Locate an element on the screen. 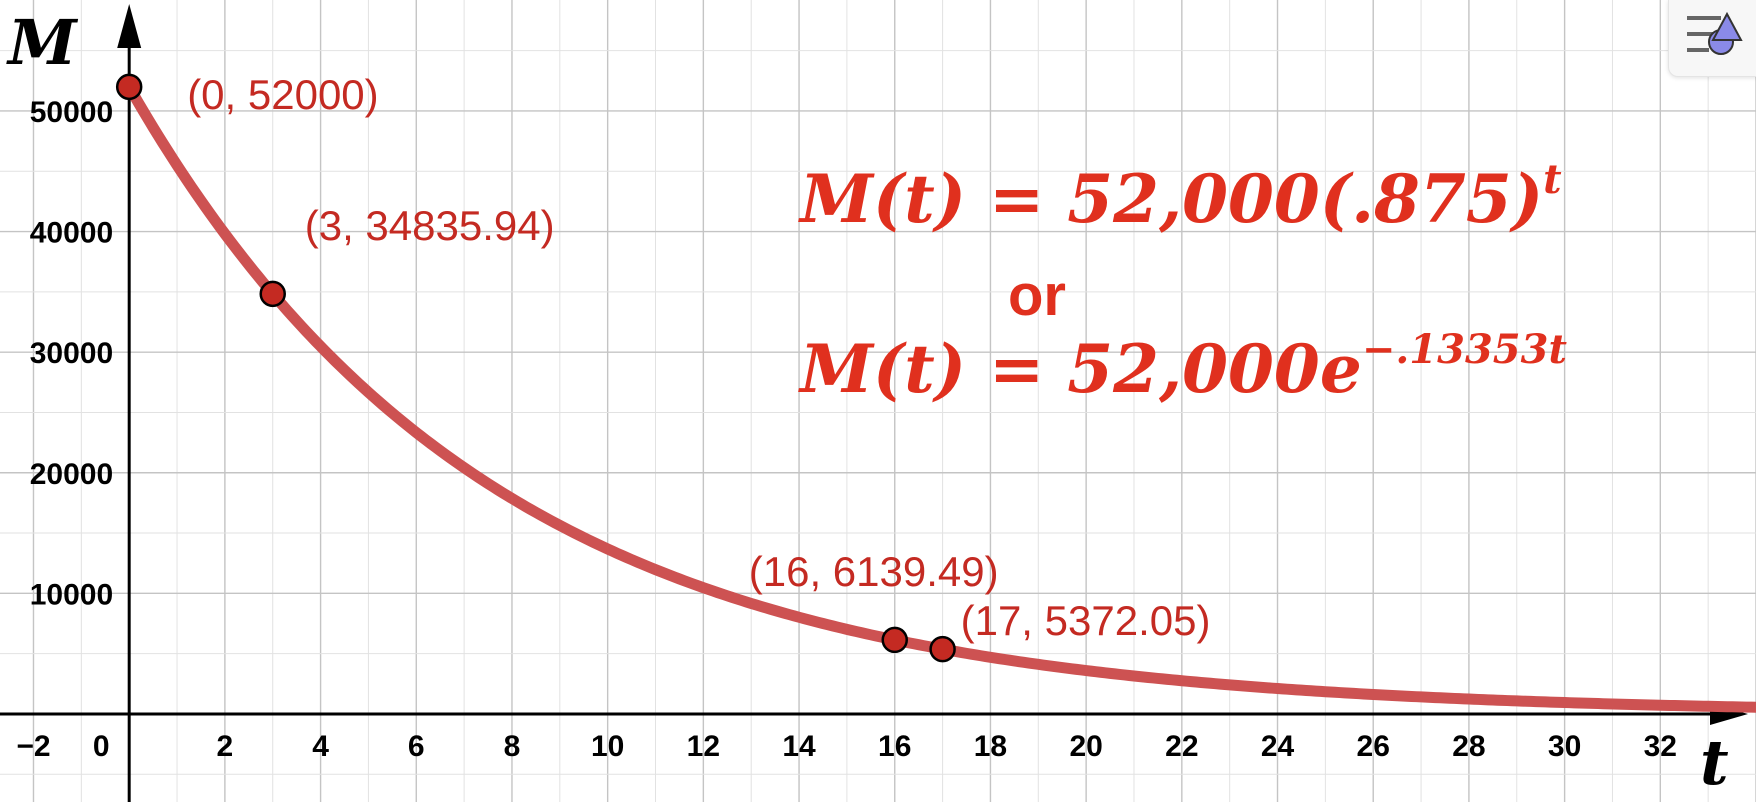 The image size is (1756, 802). x-tick-label: 20 is located at coordinates (1085, 746).